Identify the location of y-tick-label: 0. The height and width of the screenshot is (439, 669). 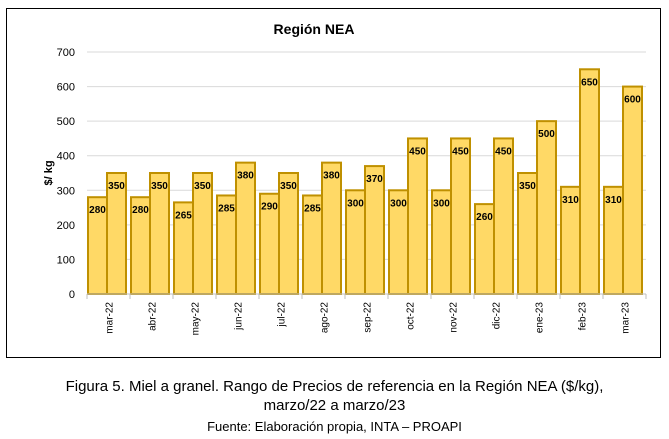
(72, 295).